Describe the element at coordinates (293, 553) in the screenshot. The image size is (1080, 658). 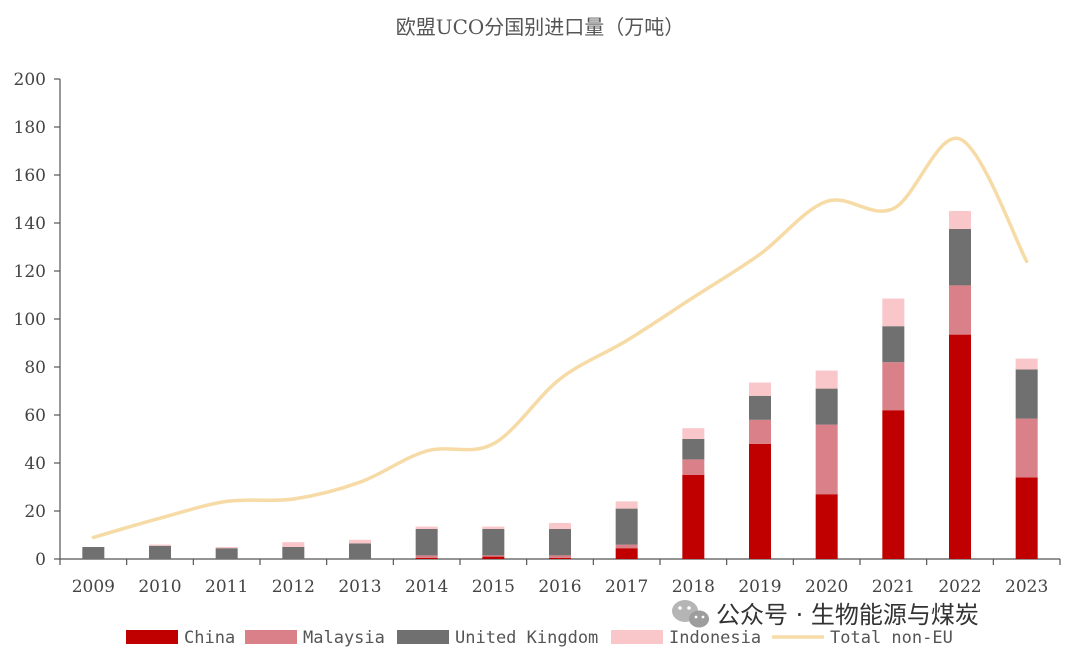
I see `bar-united-kingdom-2012` at that location.